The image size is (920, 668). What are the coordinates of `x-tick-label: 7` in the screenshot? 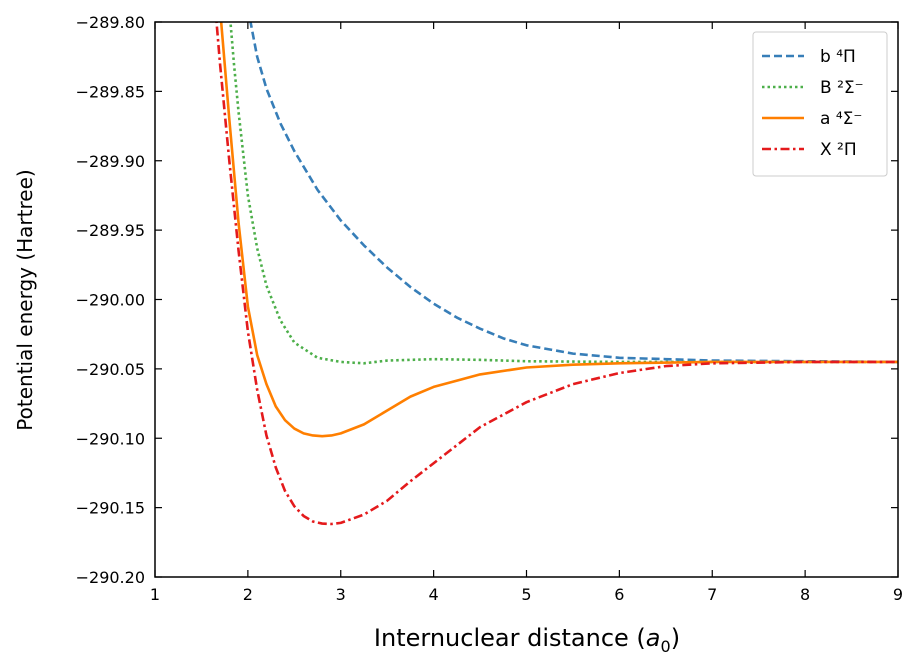 It's located at (712, 594).